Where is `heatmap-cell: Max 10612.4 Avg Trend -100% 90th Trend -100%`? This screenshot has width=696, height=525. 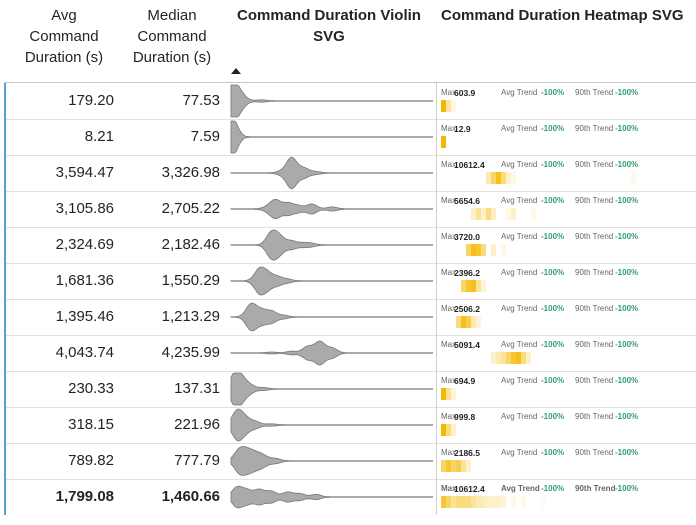
heatmap-cell: Max 10612.4 Avg Trend -100% 90th Trend -100% is located at coordinates (567, 497).